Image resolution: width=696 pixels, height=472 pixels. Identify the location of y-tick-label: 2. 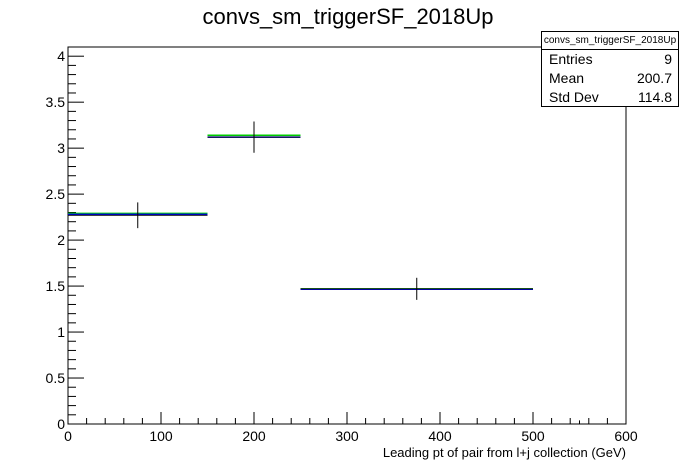
(61, 240).